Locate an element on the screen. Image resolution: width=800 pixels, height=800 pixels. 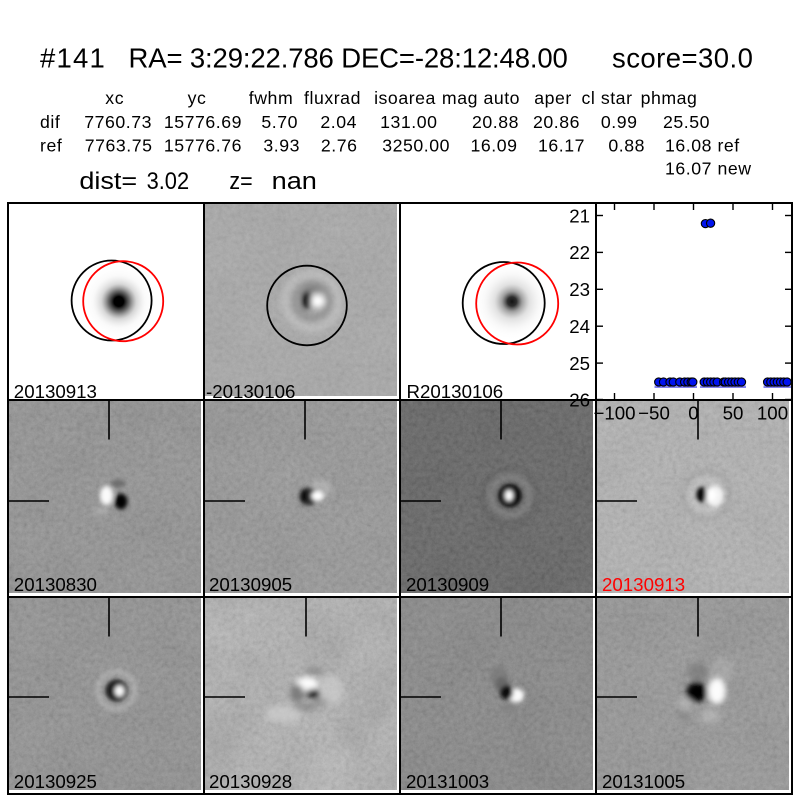
svg-text: score=30.0 is located at coordinates (682, 58).